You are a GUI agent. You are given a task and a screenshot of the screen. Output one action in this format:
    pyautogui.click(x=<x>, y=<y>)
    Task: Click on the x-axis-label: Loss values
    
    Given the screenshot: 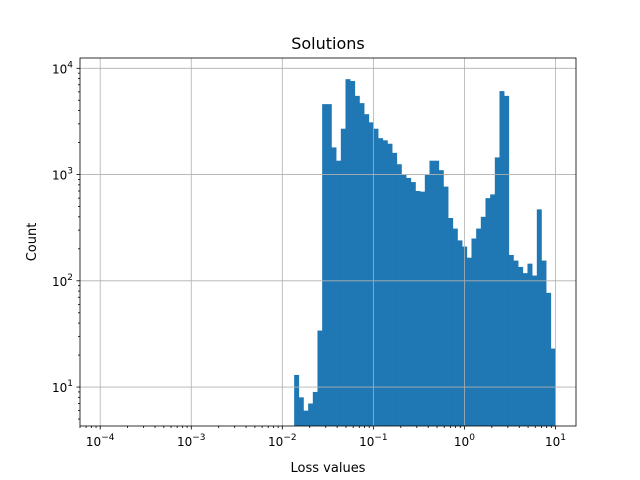 What is the action you would take?
    pyautogui.click(x=328, y=468)
    